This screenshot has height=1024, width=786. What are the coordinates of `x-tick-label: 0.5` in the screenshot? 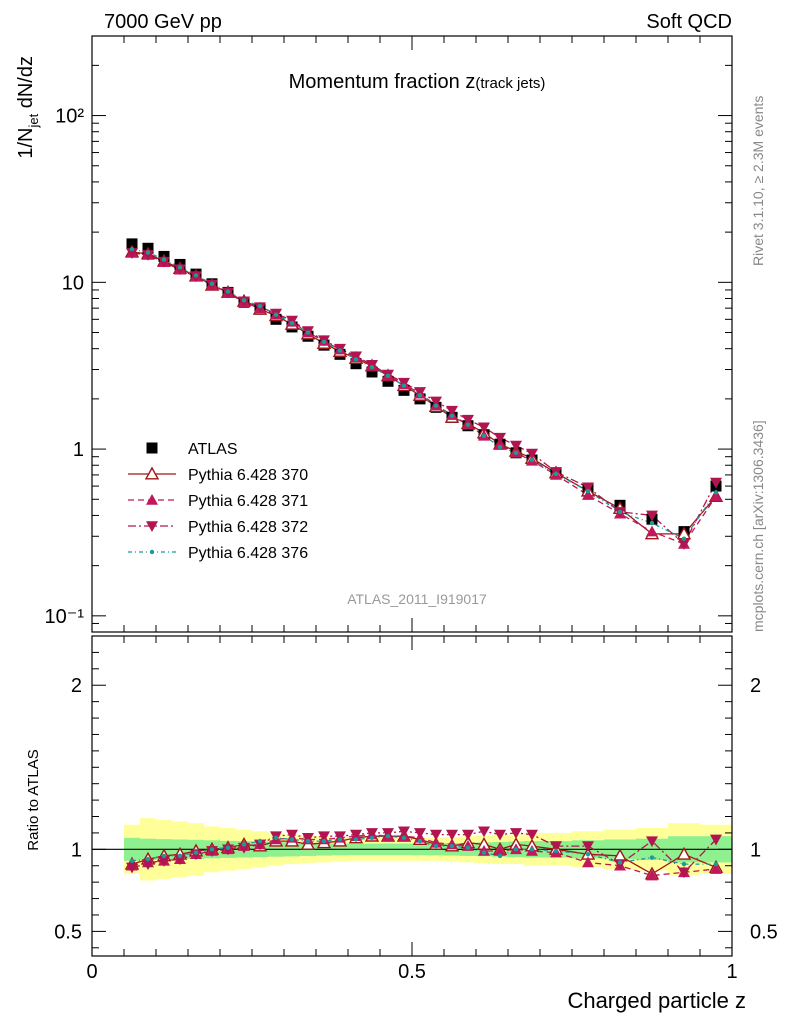 It's located at (412, 972).